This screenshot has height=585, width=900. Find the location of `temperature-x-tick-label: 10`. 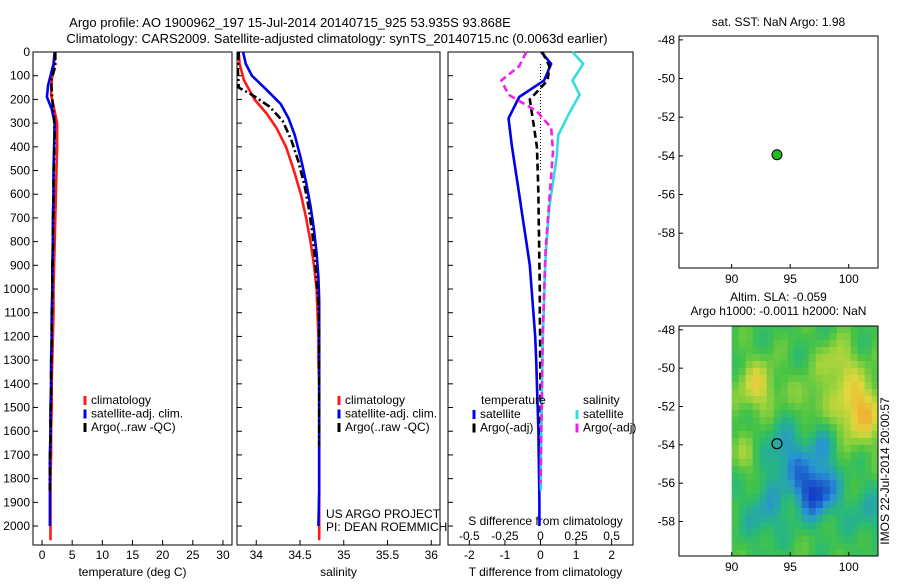

temperature-x-tick-label: 10 is located at coordinates (103, 555).